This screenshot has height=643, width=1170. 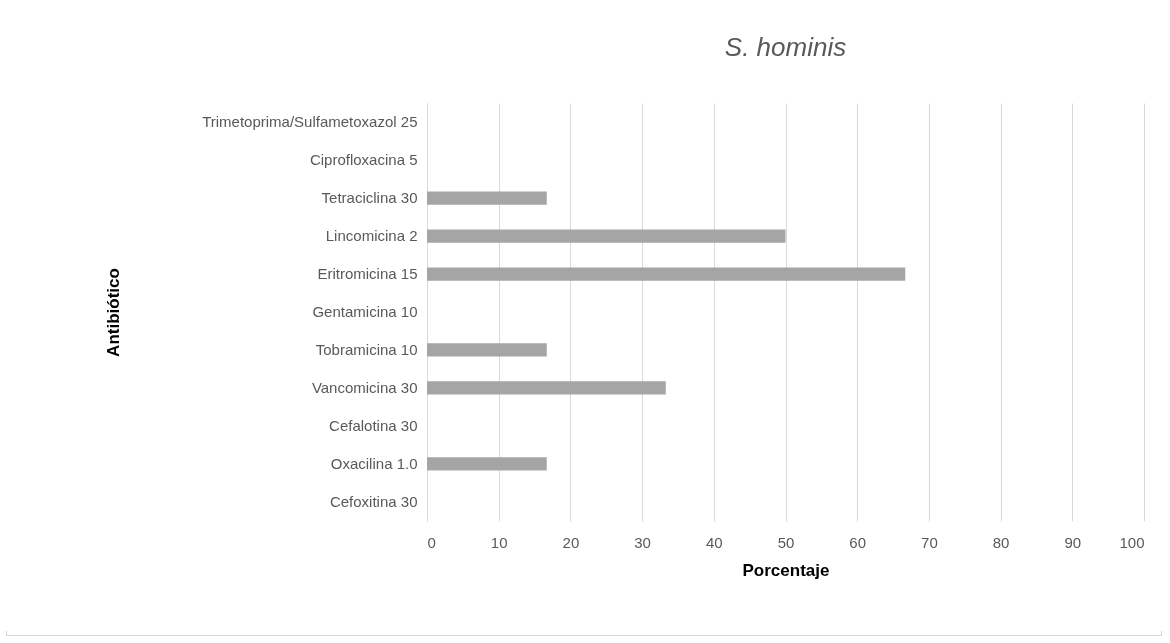 What do you see at coordinates (1073, 542) in the screenshot?
I see `x-tick-label: 90` at bounding box center [1073, 542].